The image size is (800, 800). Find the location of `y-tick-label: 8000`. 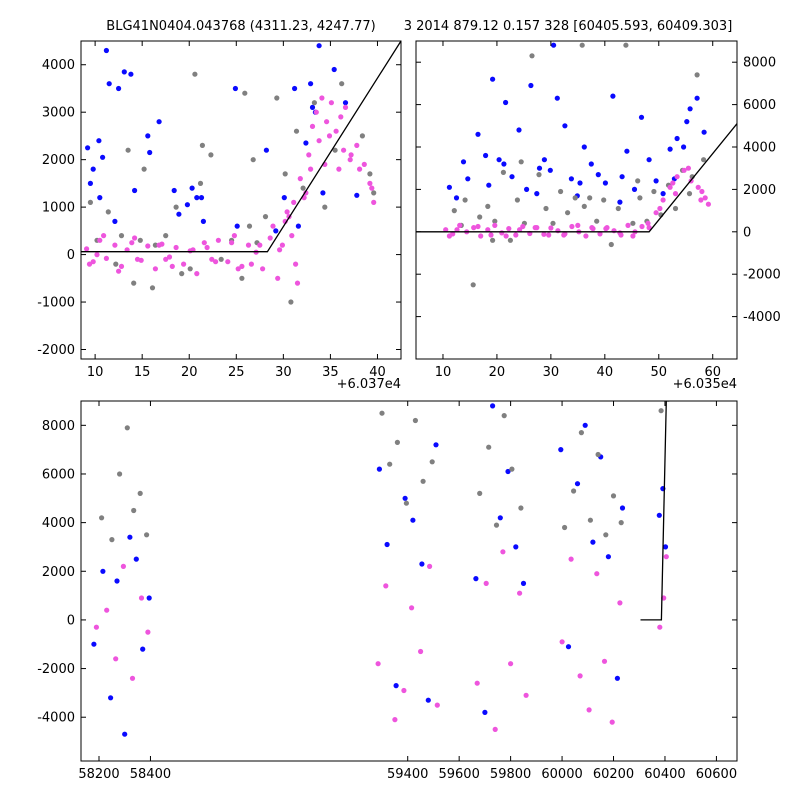

y-tick-label: 8000 is located at coordinates (759, 63).